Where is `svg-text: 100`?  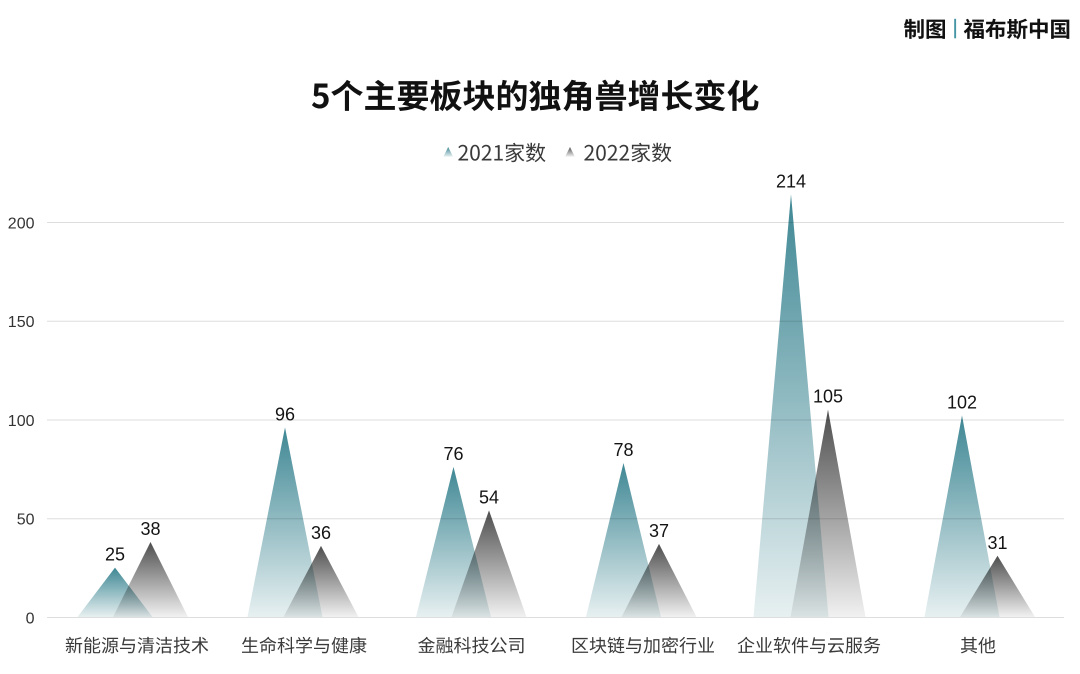
svg-text: 100 is located at coordinates (21, 421).